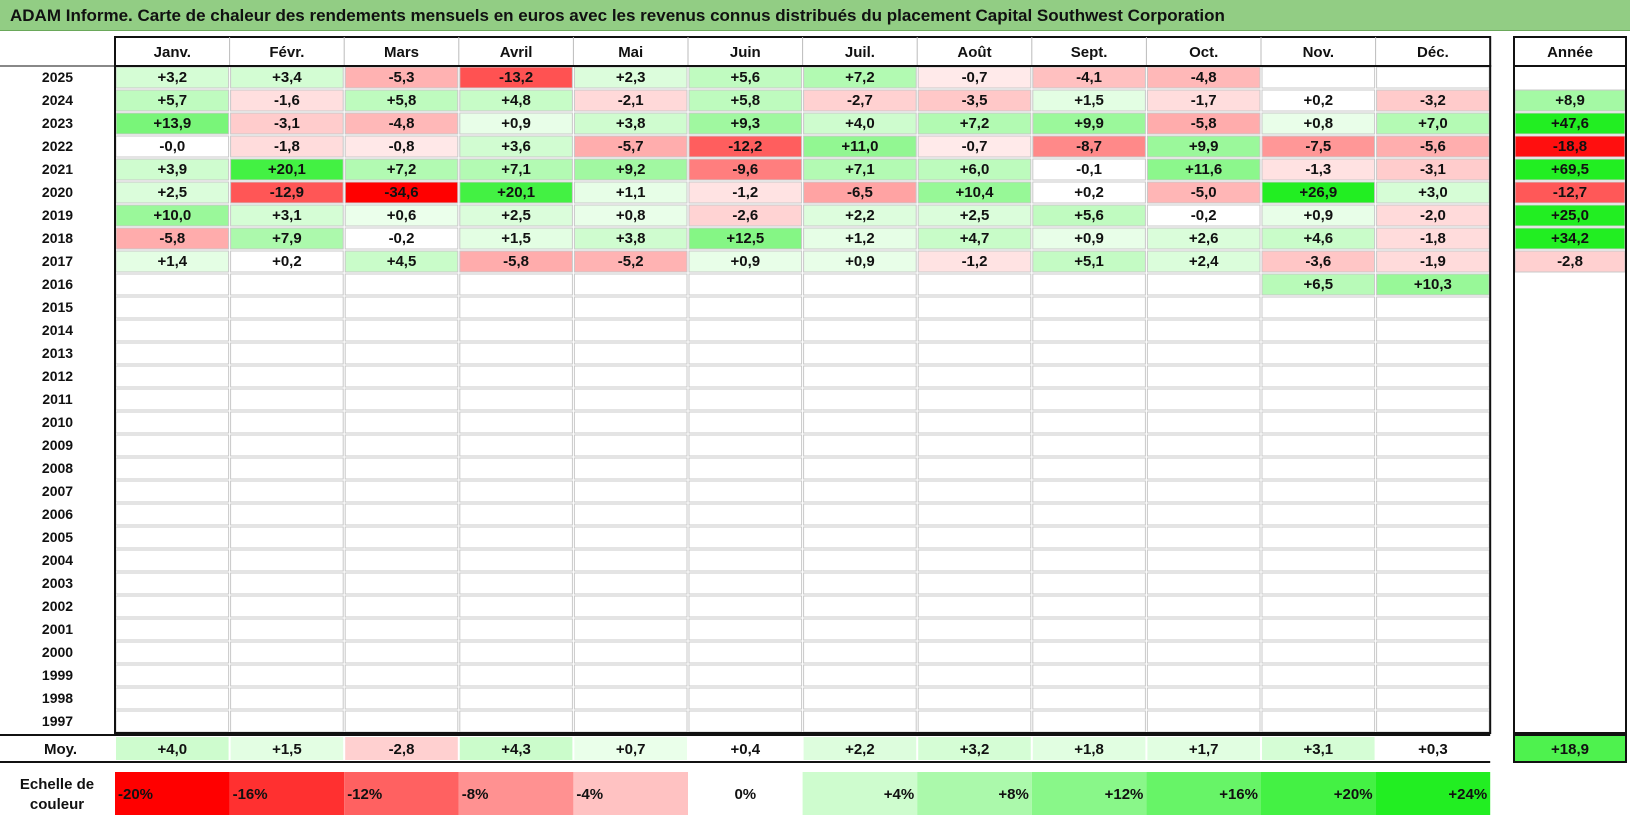 The height and width of the screenshot is (815, 1630). Describe the element at coordinates (172, 169) in the screenshot. I see `cell-value: +3,9` at that location.